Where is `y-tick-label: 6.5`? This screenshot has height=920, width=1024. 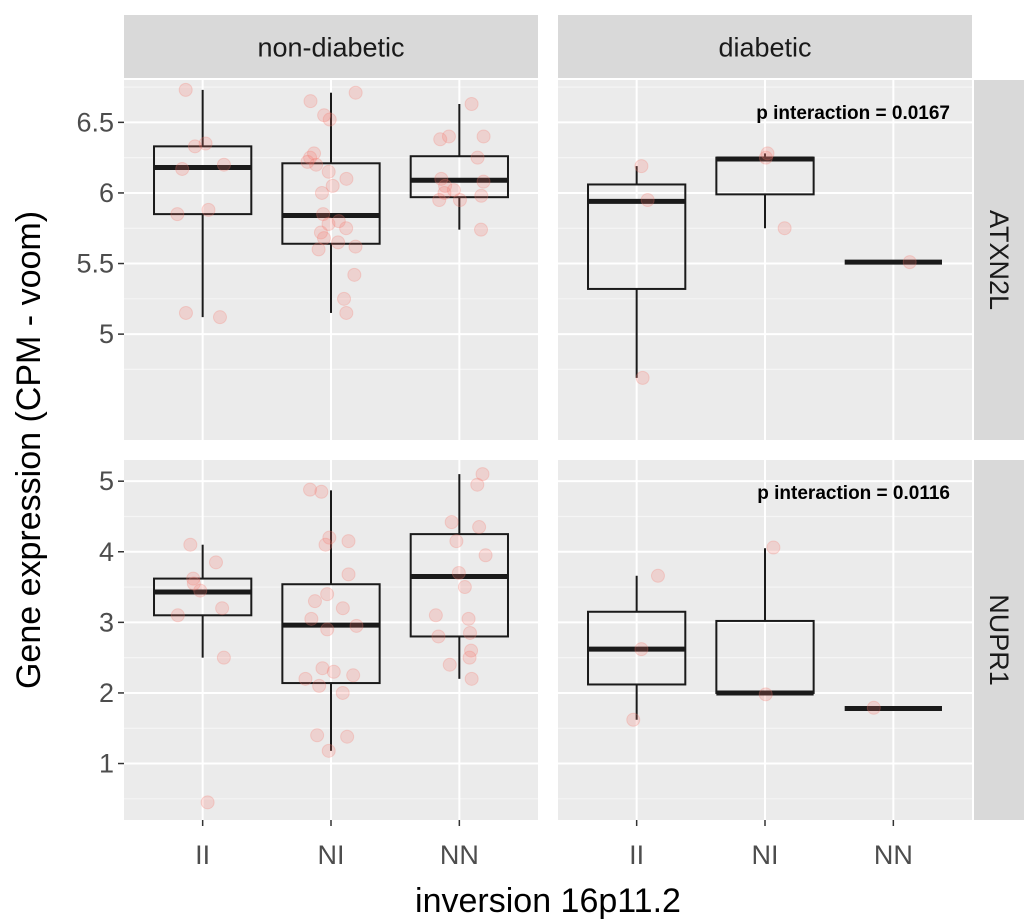
y-tick-label: 6.5 is located at coordinates (95, 122).